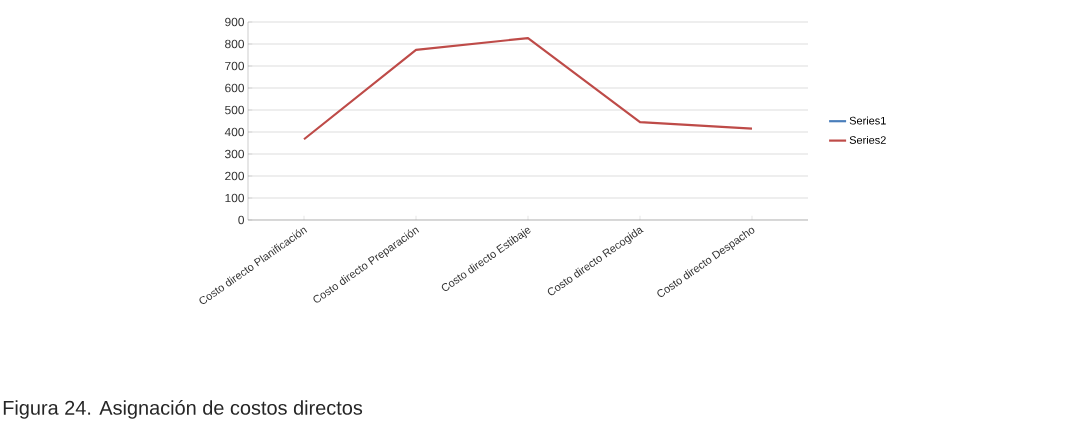 The height and width of the screenshot is (421, 1081). What do you see at coordinates (241, 220) in the screenshot?
I see `y-tick-label: 0` at bounding box center [241, 220].